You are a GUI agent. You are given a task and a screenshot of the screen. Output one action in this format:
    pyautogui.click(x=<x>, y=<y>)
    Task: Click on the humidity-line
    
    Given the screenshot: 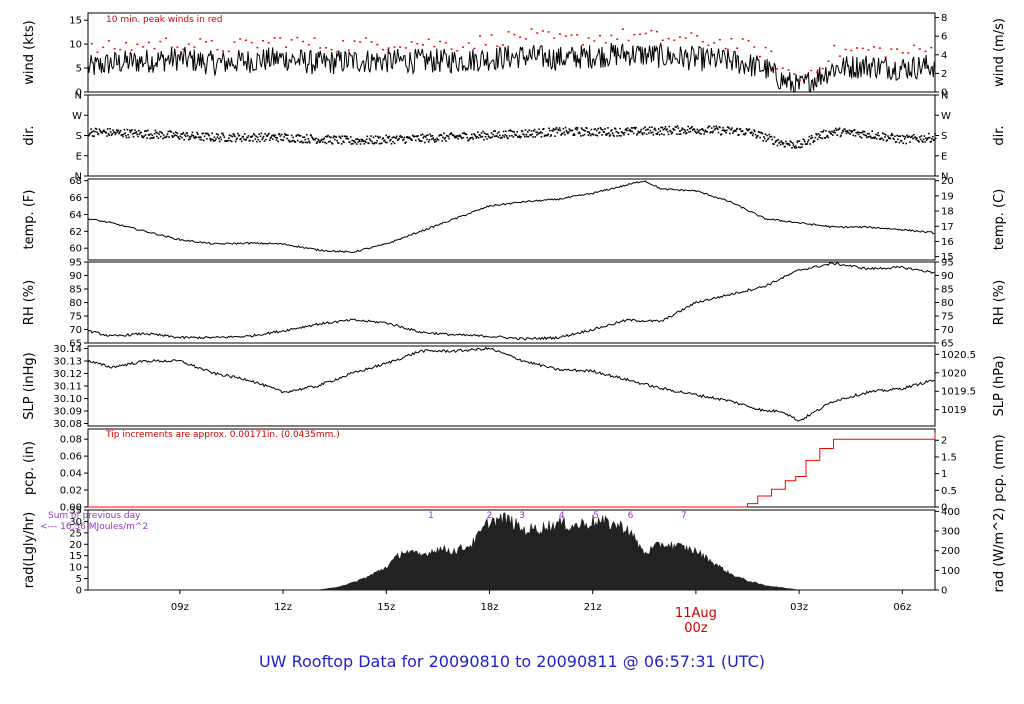 What is the action you would take?
    pyautogui.click(x=511, y=301)
    